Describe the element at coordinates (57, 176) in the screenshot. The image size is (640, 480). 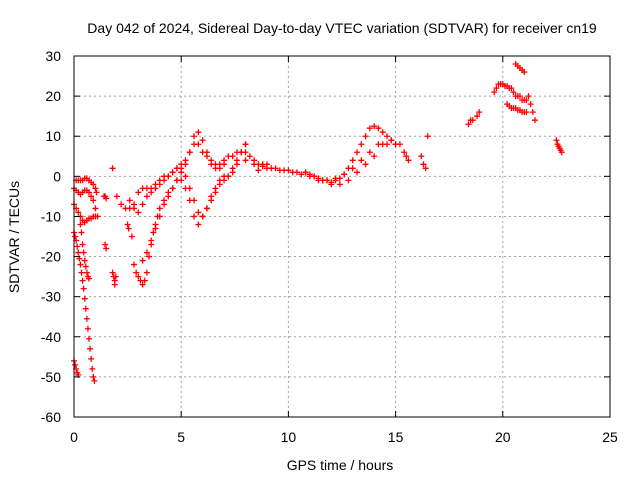
I see `y-tick-label: 0` at that location.